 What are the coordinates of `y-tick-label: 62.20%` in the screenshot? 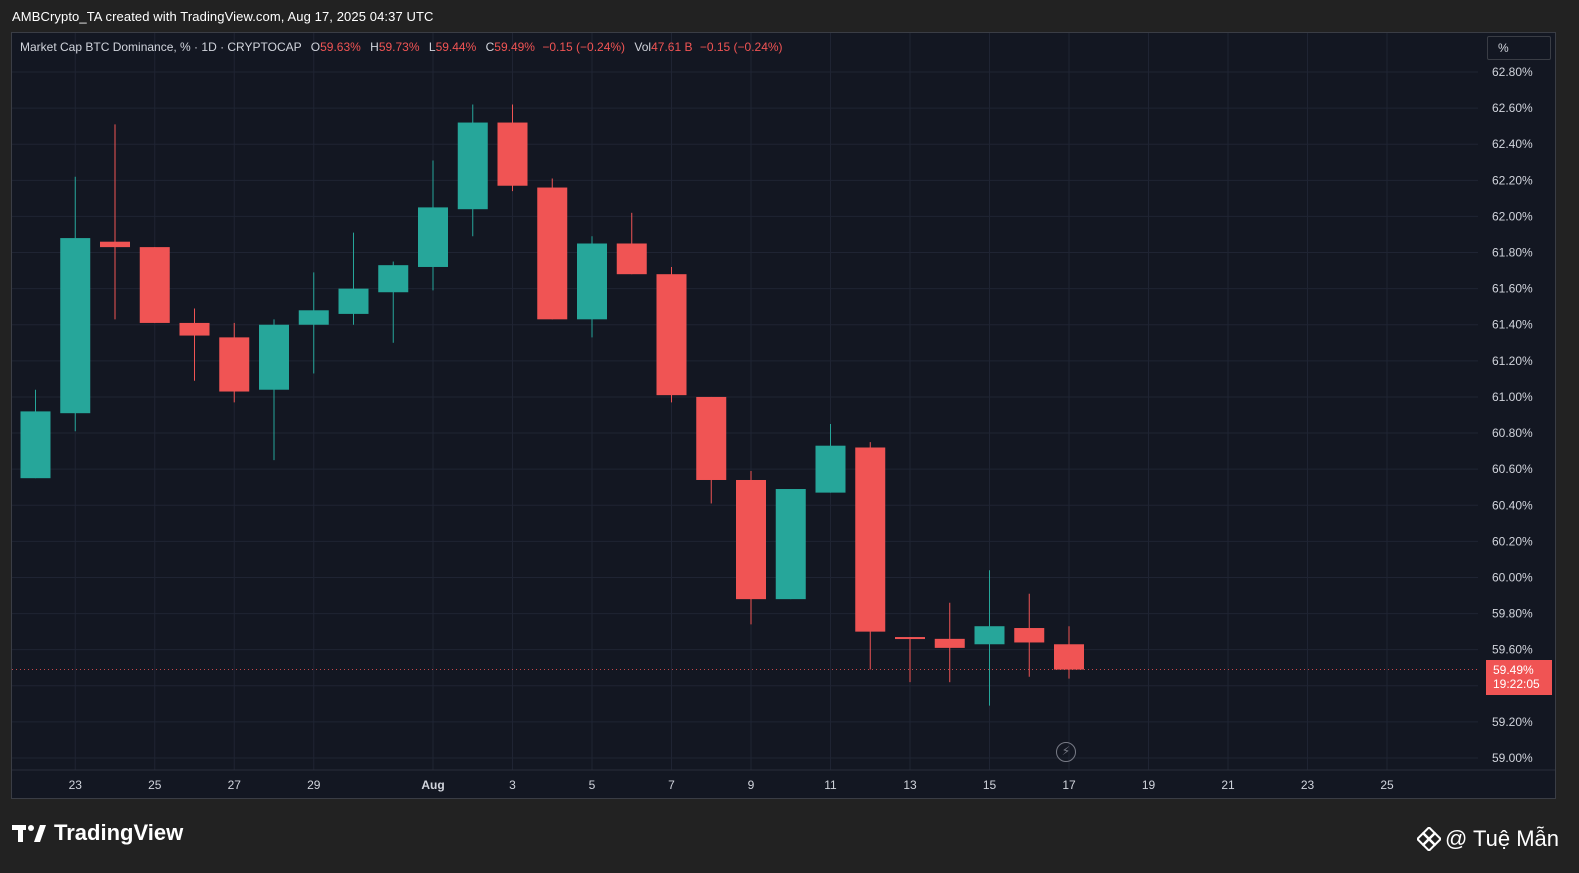 It's located at (1512, 180).